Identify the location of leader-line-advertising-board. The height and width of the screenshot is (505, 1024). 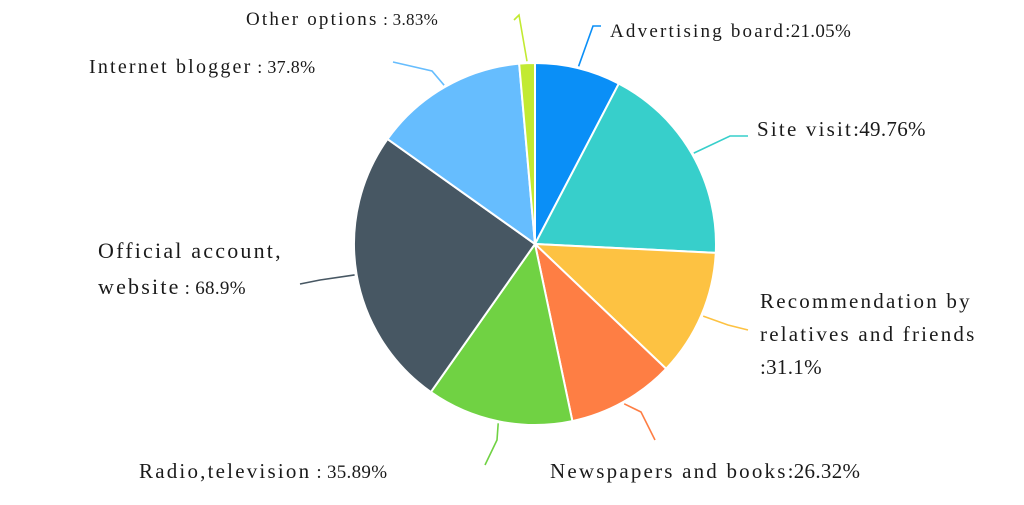
(589, 46).